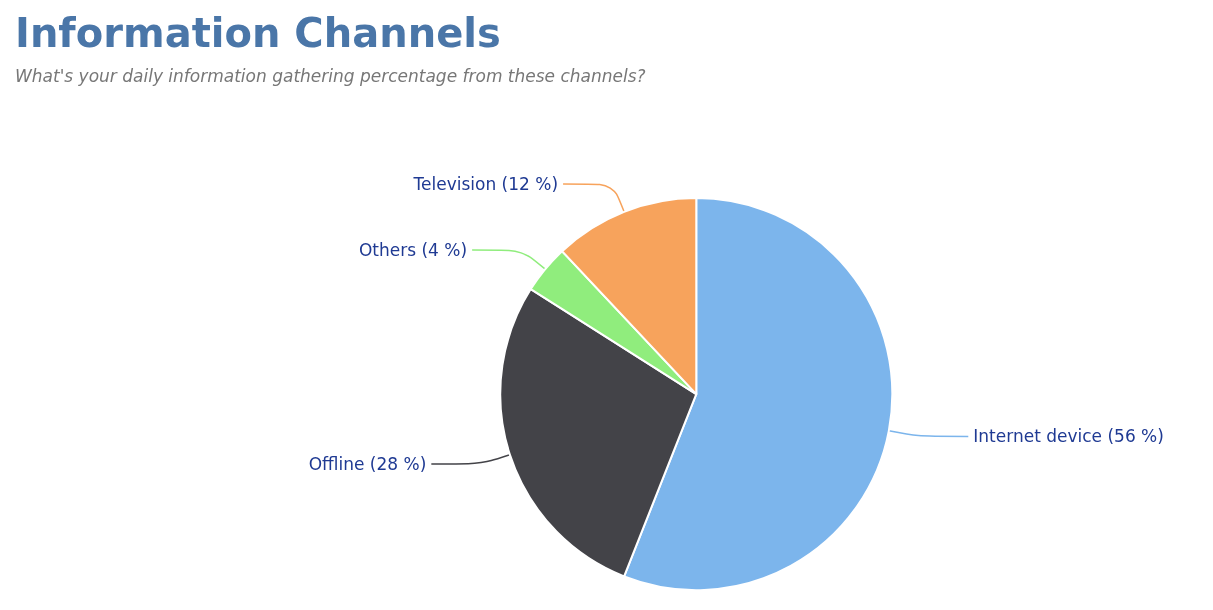  I want to click on slice-label: Television (12 %), so click(485, 183).